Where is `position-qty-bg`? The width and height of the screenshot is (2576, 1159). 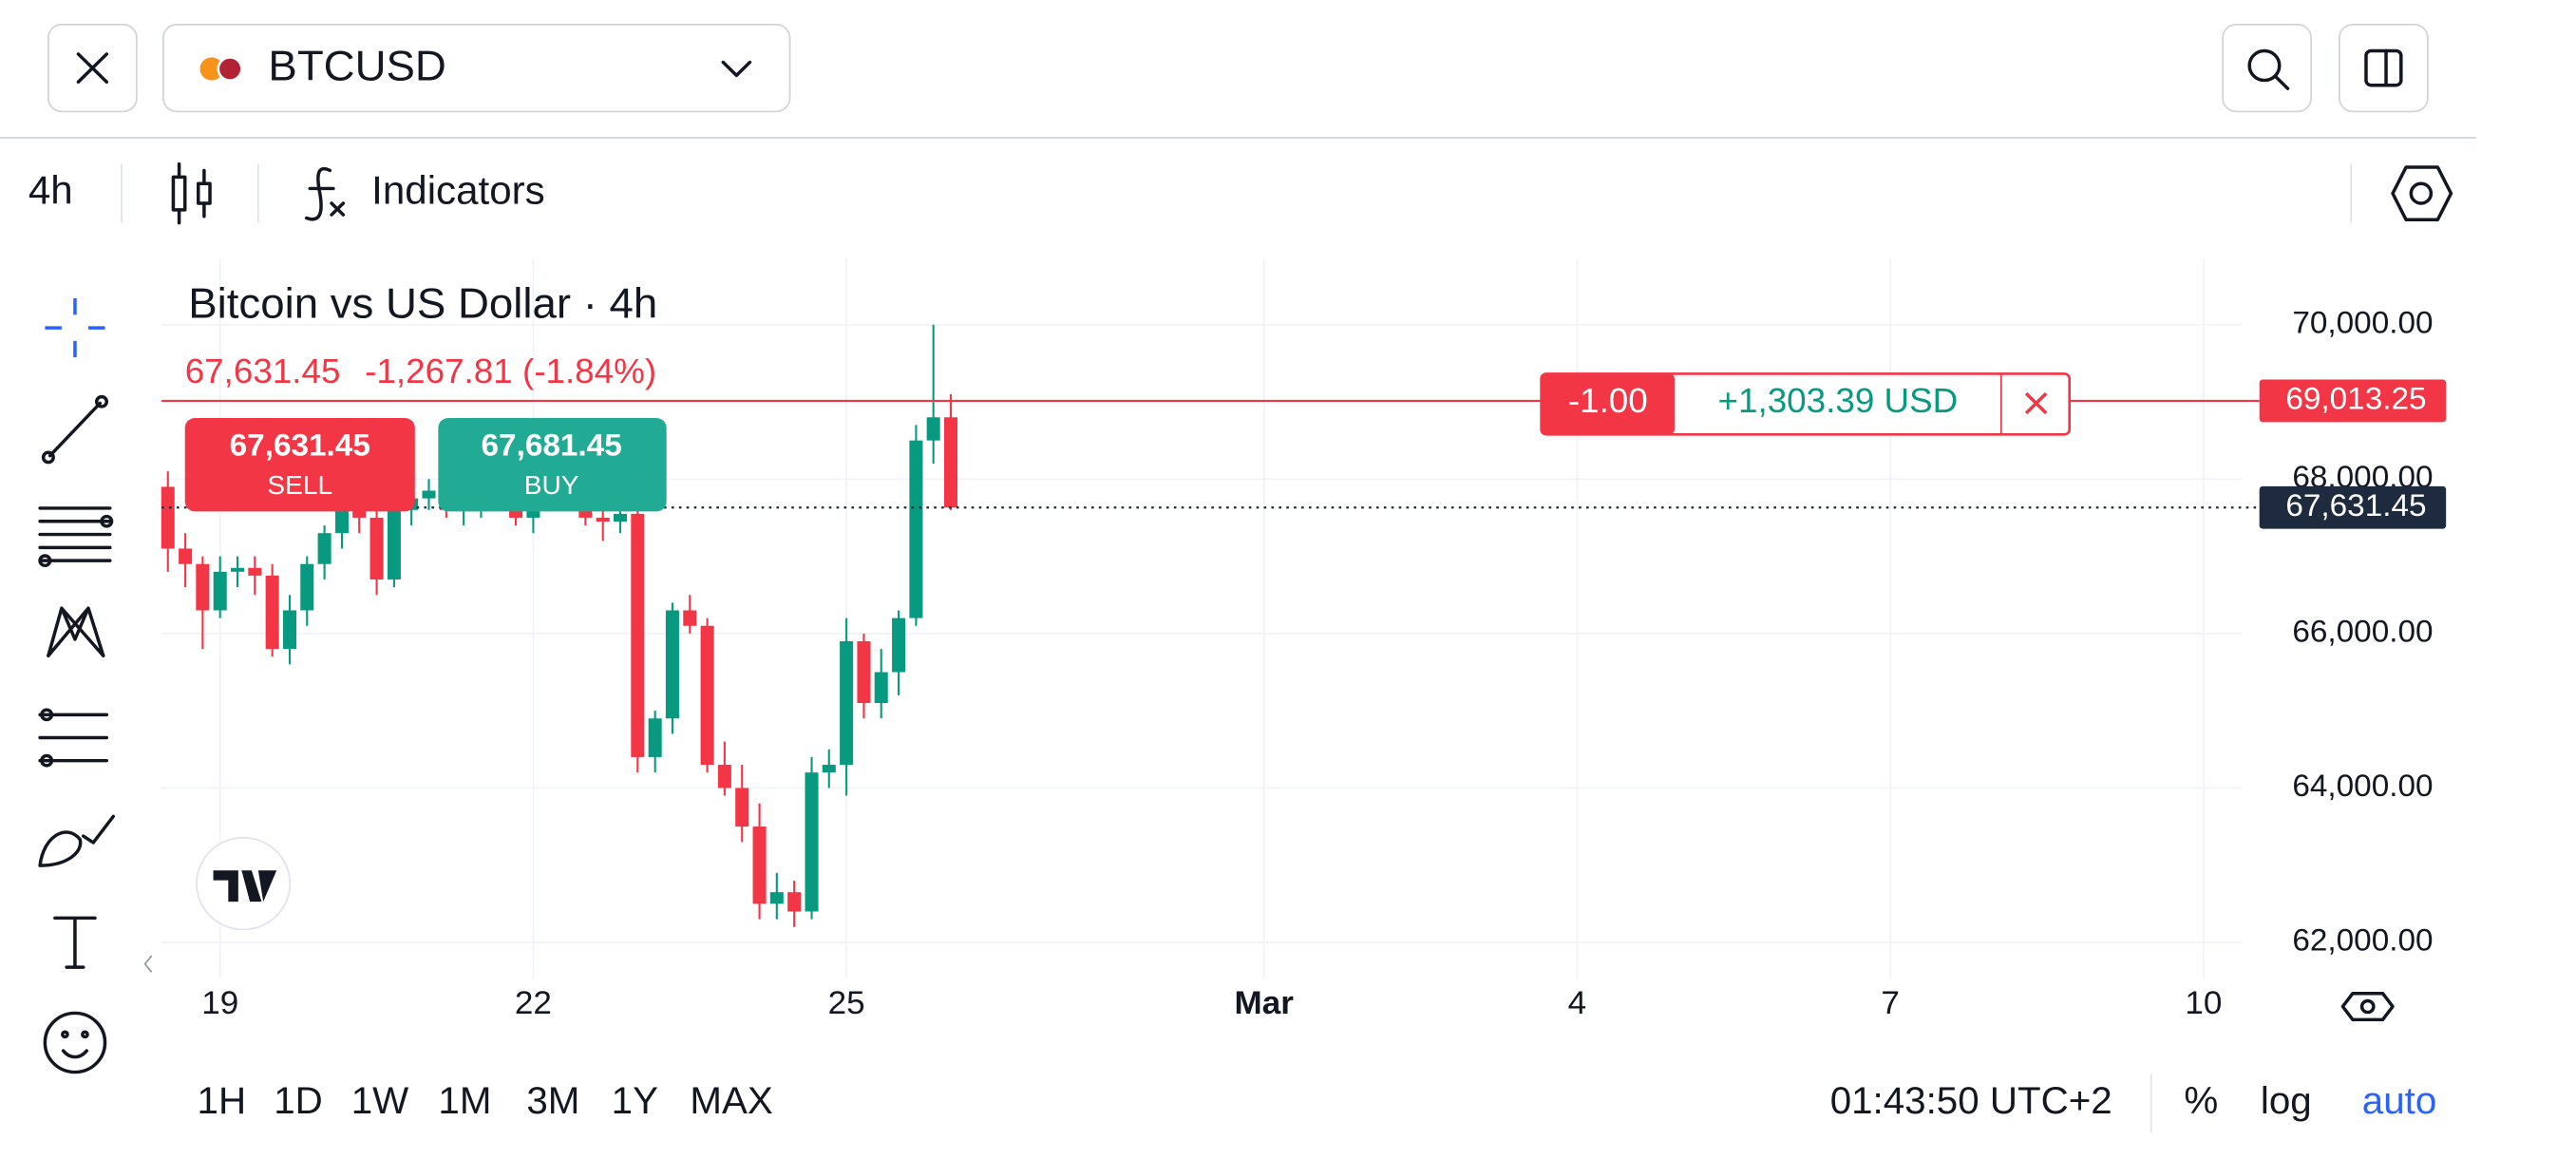
position-qty-bg is located at coordinates (1608, 404).